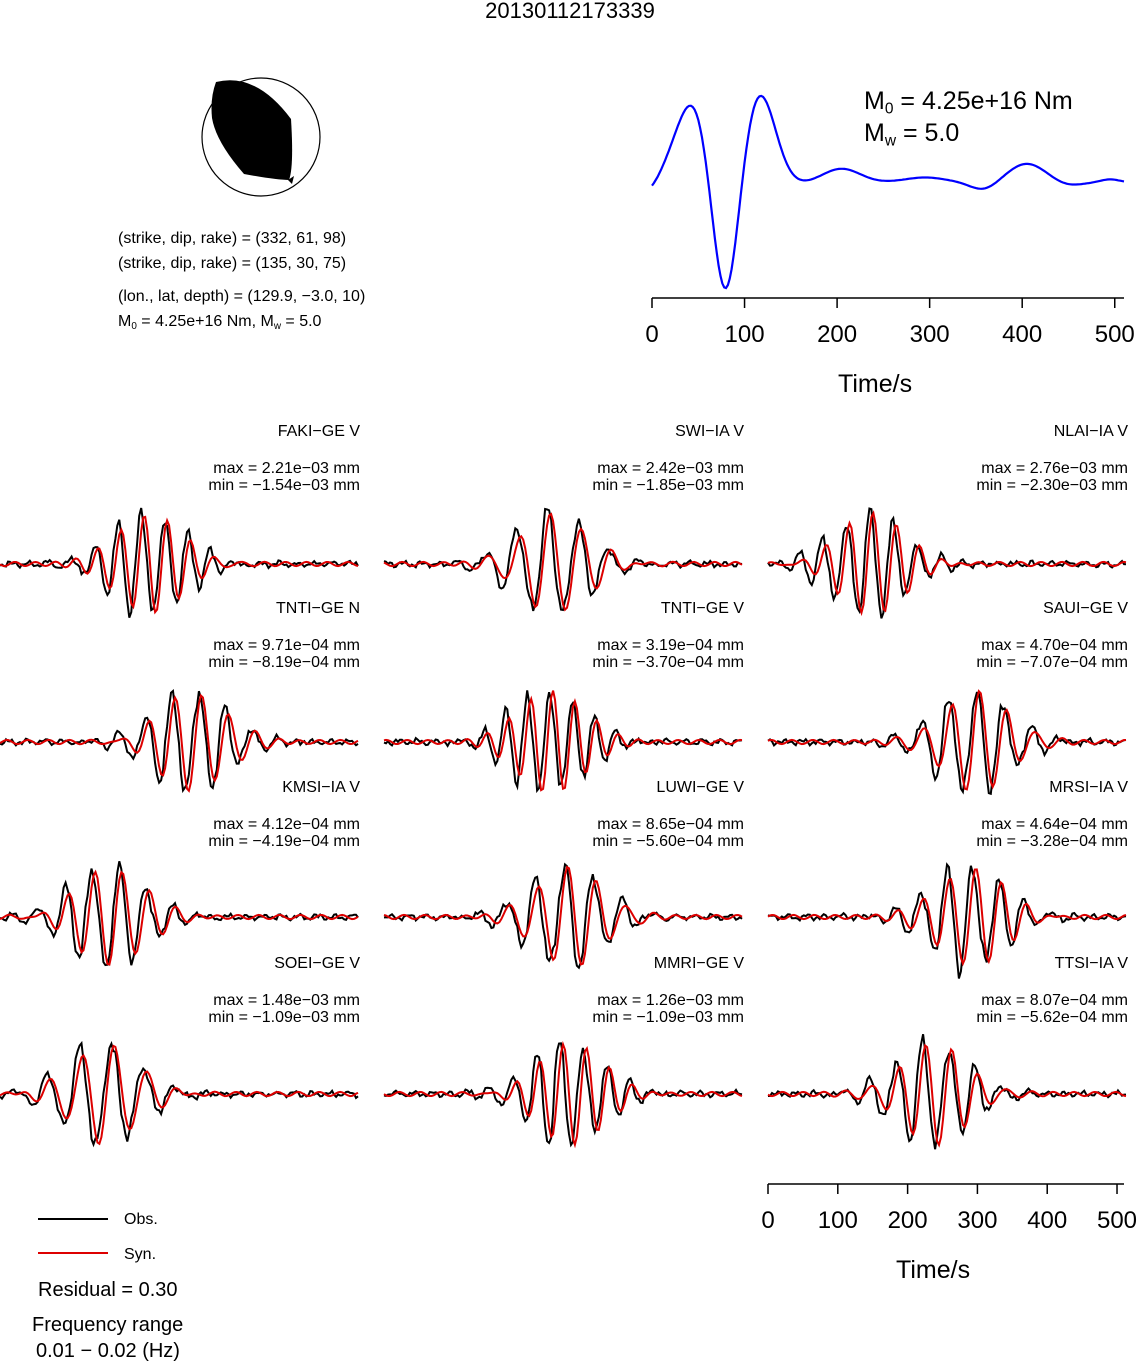 The image size is (1140, 1363). Describe the element at coordinates (702, 608) in the screenshot. I see `station-name: TNTI−GE V` at that location.